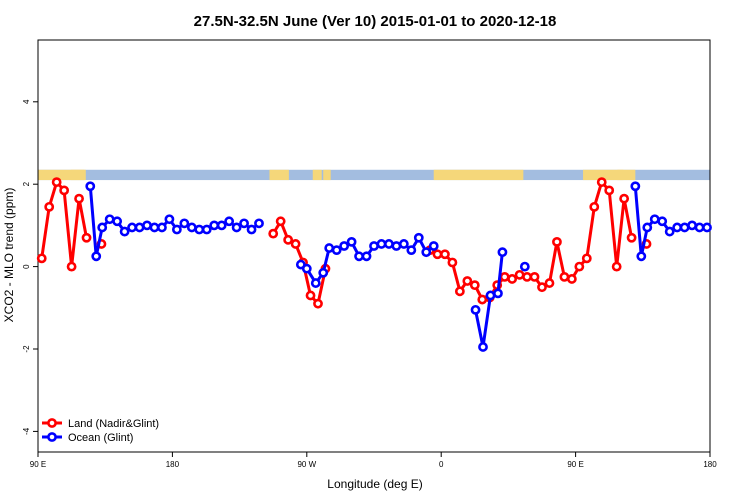  Describe the element at coordinates (26, 431) in the screenshot. I see `y-tick-label-0: -4` at that location.